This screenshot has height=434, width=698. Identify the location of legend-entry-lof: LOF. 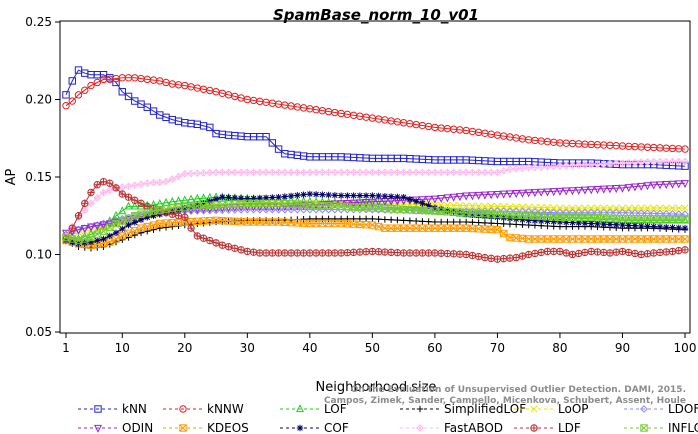
(313, 409).